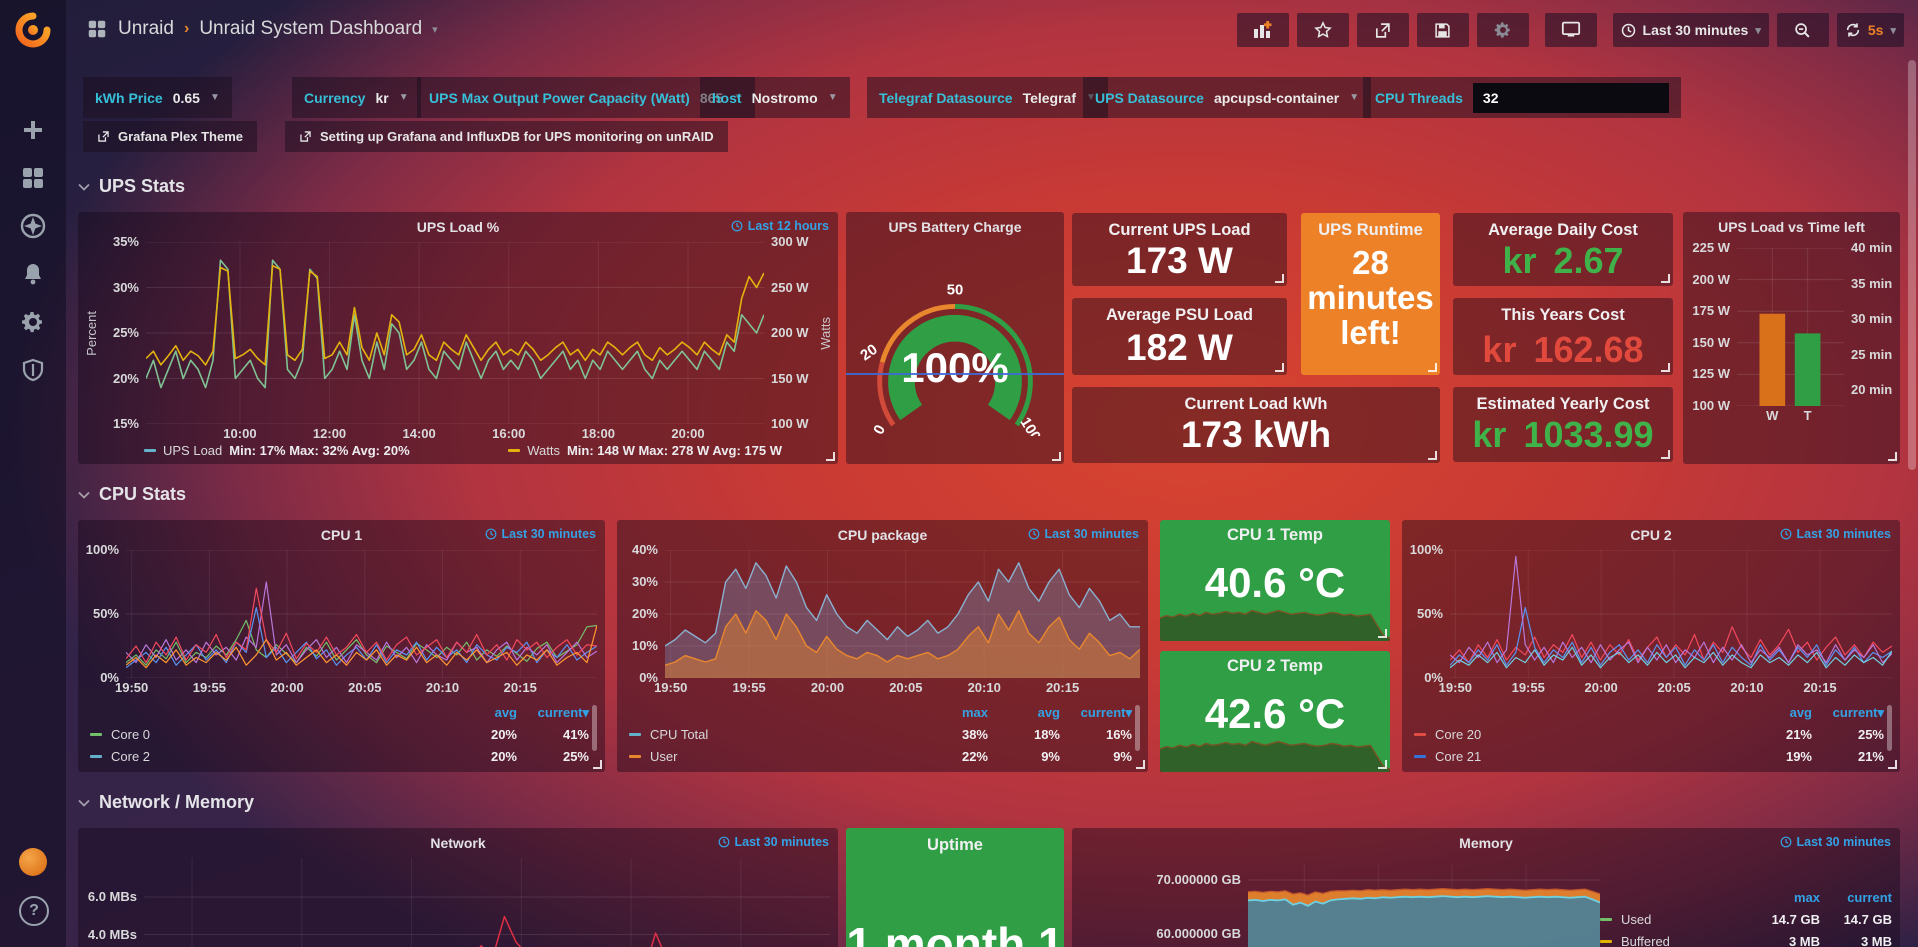  Describe the element at coordinates (311, 28) in the screenshot. I see `breadcrumb-page: Unraid System Dashboard` at that location.